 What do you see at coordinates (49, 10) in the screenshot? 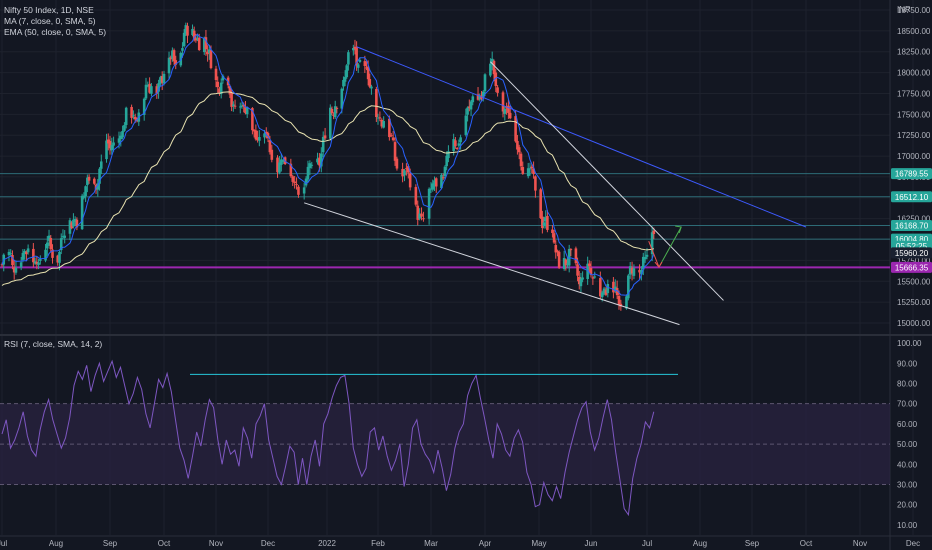
I see `symbol-title: Nifty 50 Index, 1D, NSE` at bounding box center [49, 10].